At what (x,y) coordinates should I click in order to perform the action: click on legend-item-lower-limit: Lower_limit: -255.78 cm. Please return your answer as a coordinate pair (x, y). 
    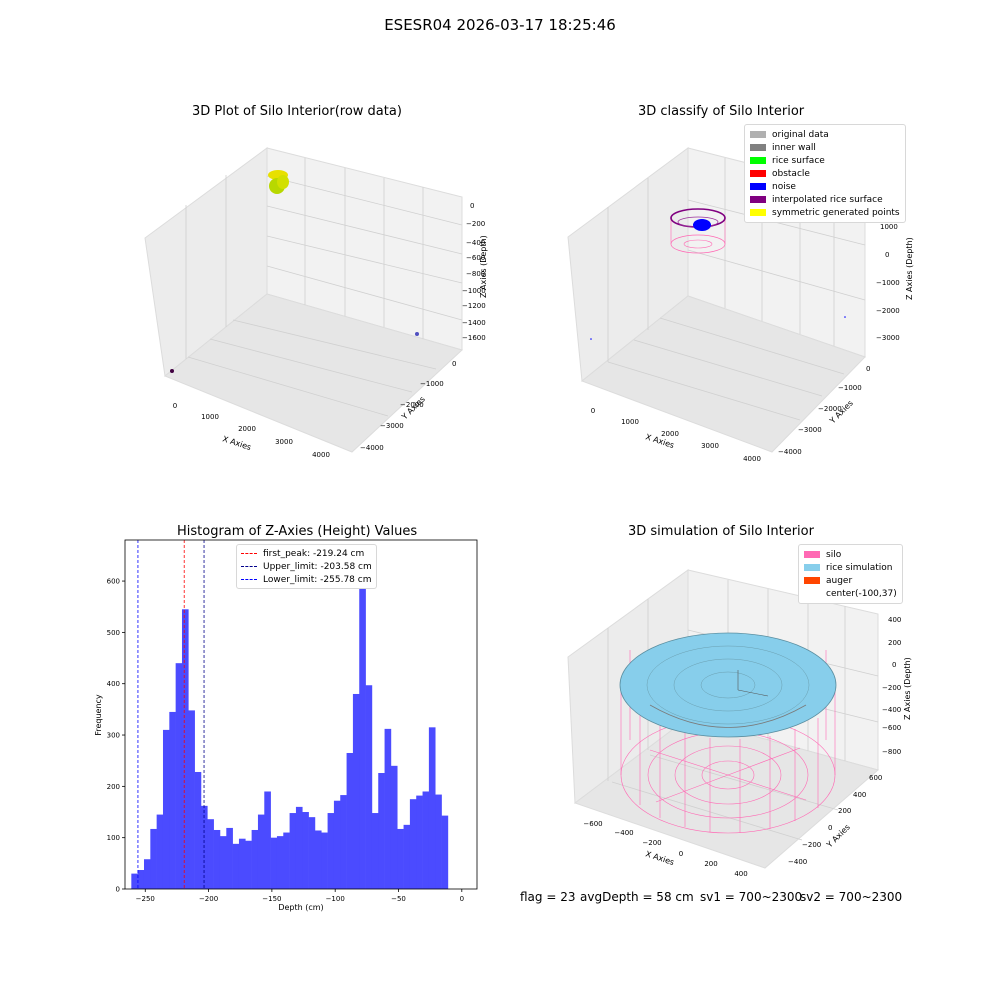
    Looking at the image, I should click on (306, 579).